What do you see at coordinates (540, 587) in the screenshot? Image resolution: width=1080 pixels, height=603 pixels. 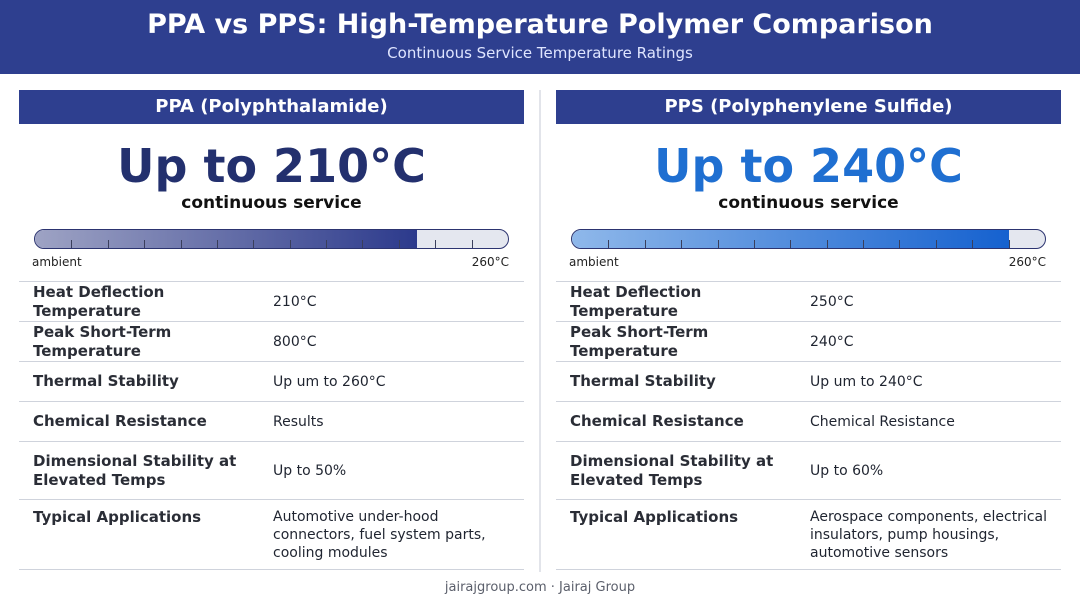 I see `footer-credit: jairajgroup.com · Jairaj Group` at bounding box center [540, 587].